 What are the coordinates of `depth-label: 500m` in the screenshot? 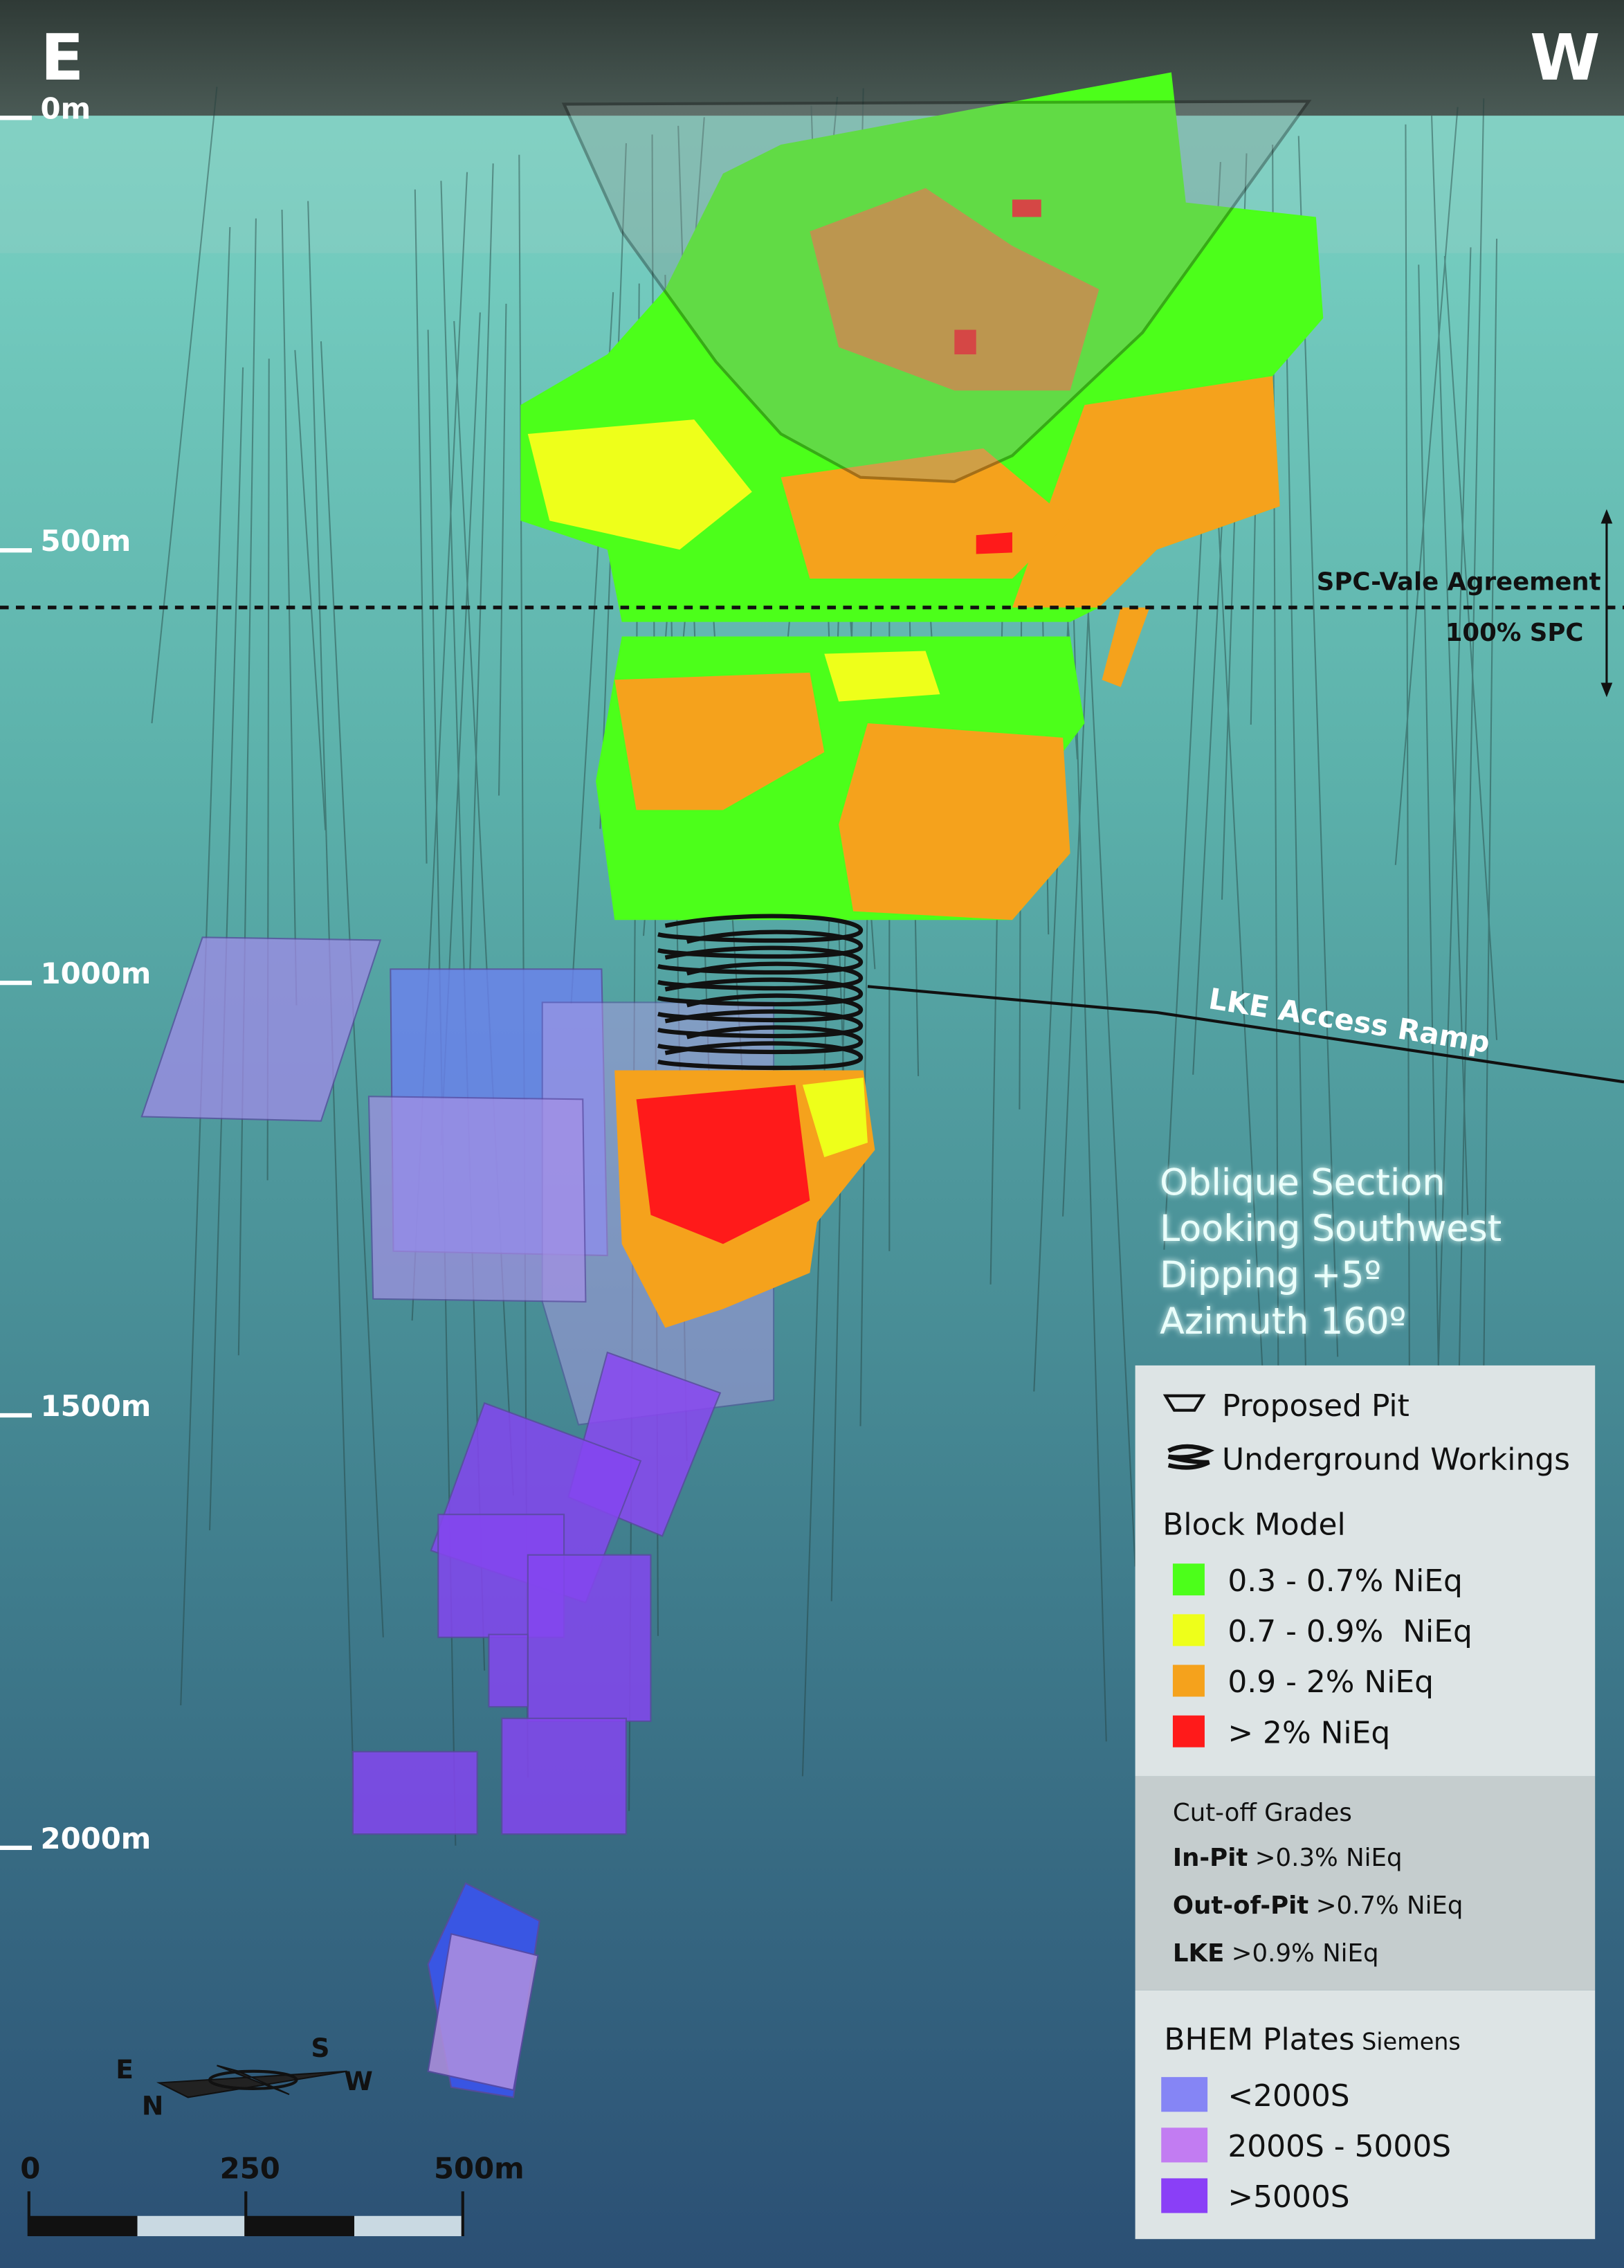 It's located at (86, 541).